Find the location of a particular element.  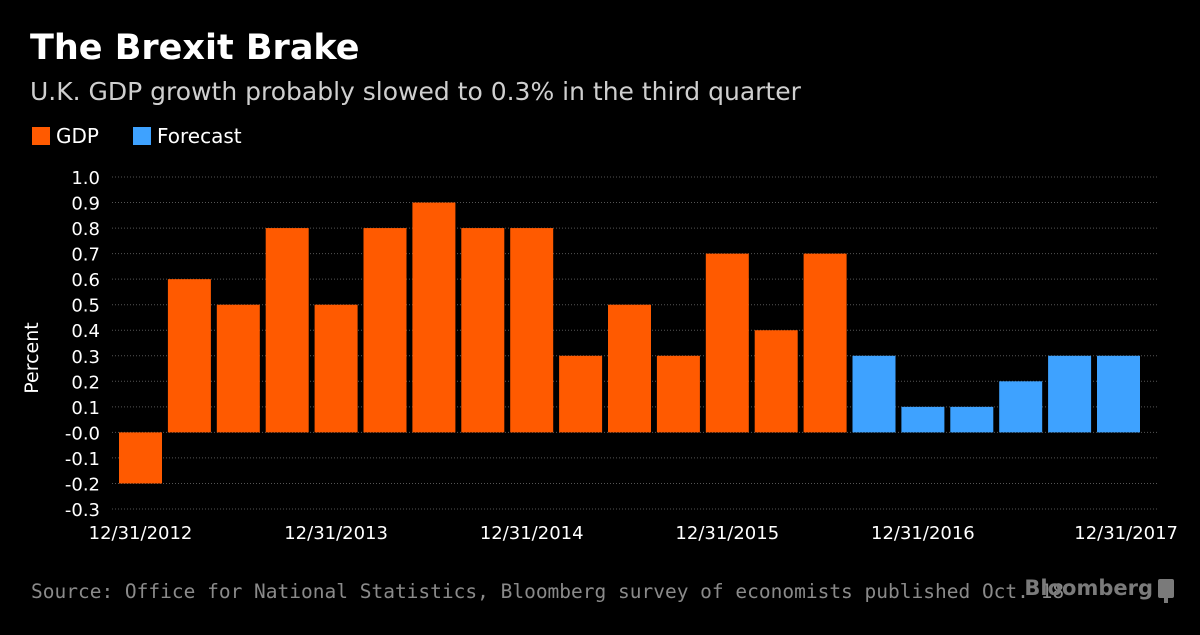

bloomberg-terminal-icon is located at coordinates (1166, 590).